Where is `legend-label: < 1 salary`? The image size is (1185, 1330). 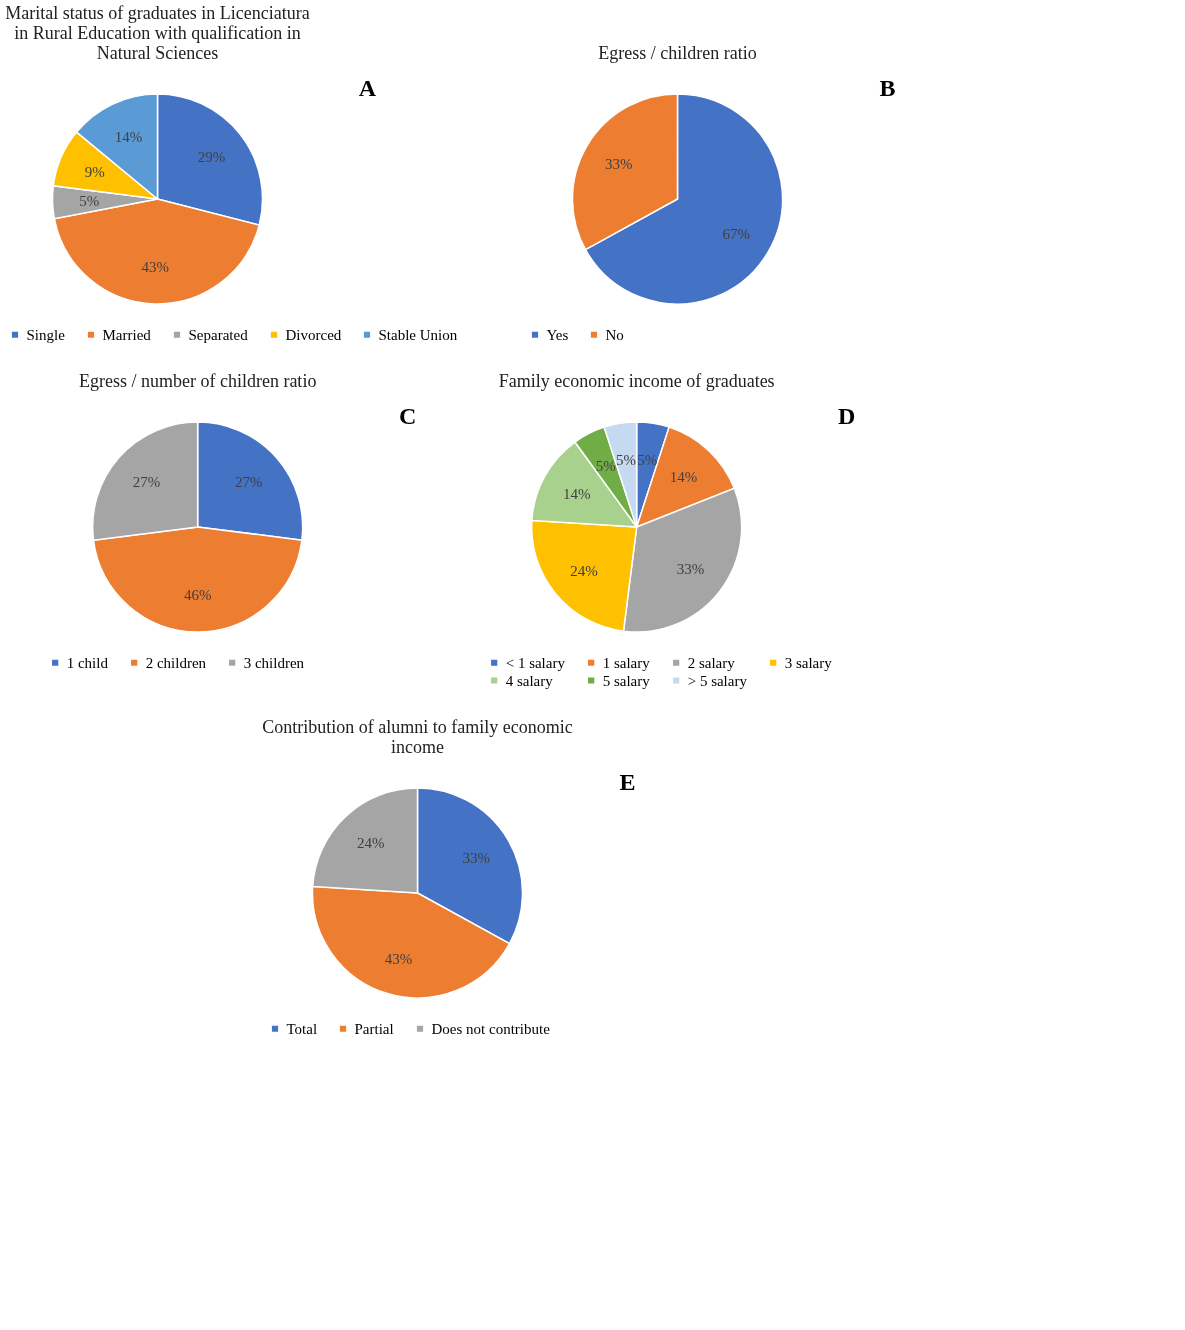
legend-label: < 1 salary is located at coordinates (535, 662).